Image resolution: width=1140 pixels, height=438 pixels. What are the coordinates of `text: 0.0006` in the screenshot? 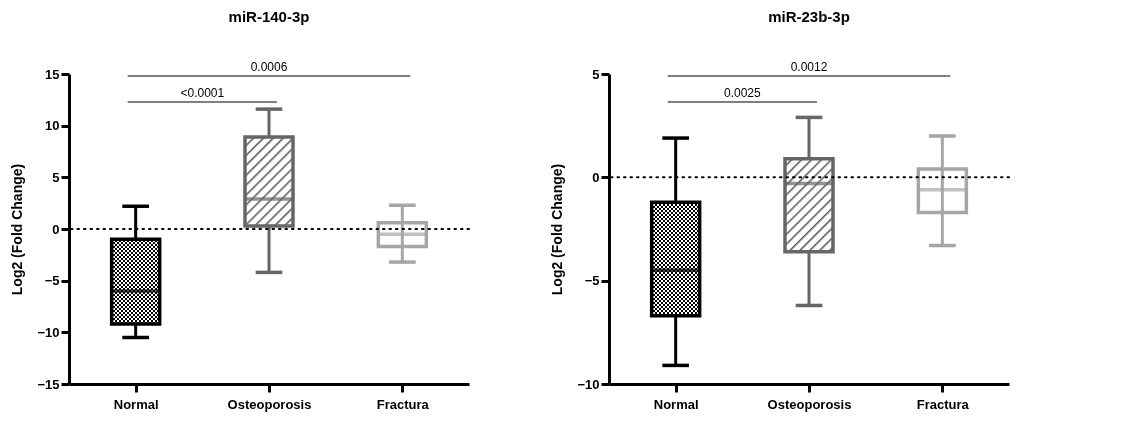 It's located at (269, 67).